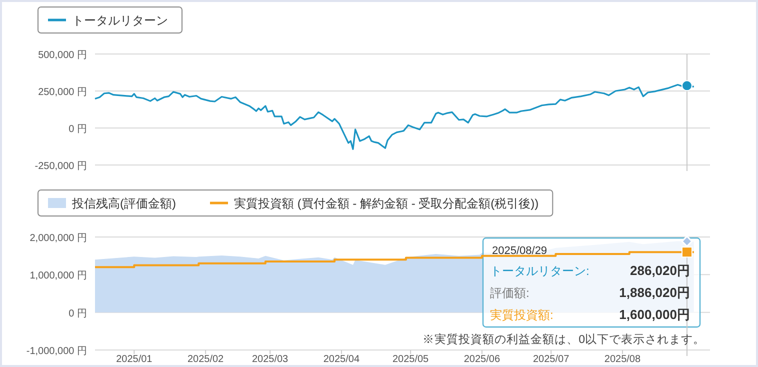  What do you see at coordinates (386, 203) in the screenshot?
I see `legend-label: 実質投資額 (買付金額 - 解約金額 - 受取分配金額(税引後))` at bounding box center [386, 203].